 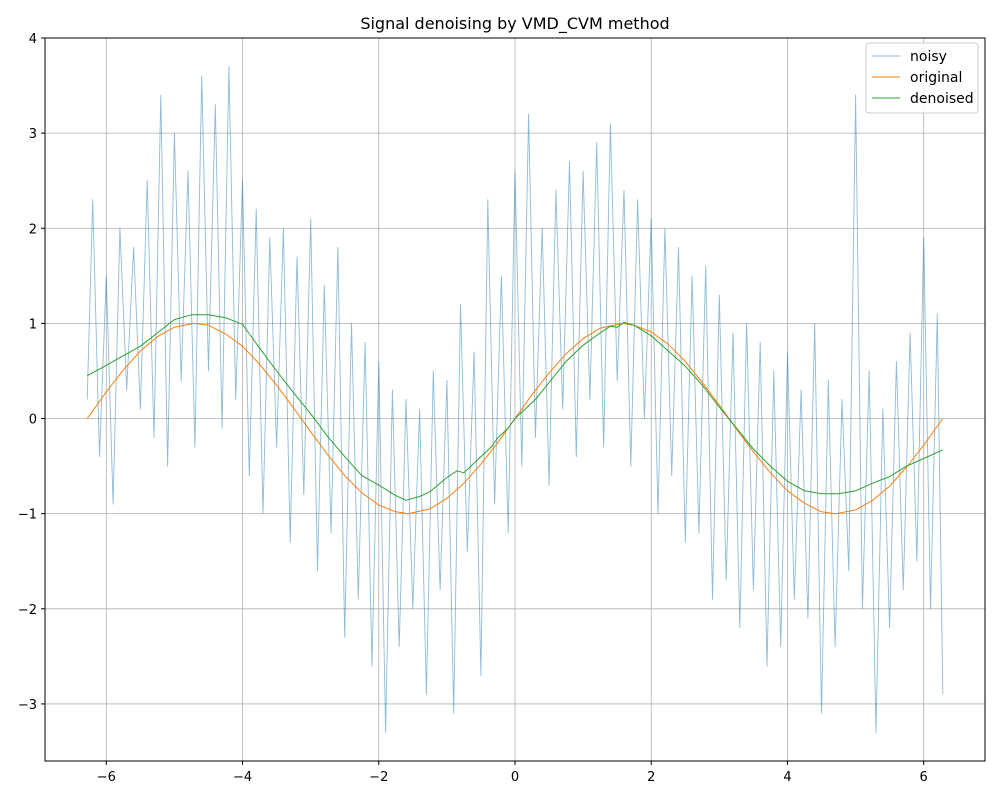 What do you see at coordinates (514, 24) in the screenshot?
I see `chart-title: Signal denoising by VMD_CVM method` at bounding box center [514, 24].